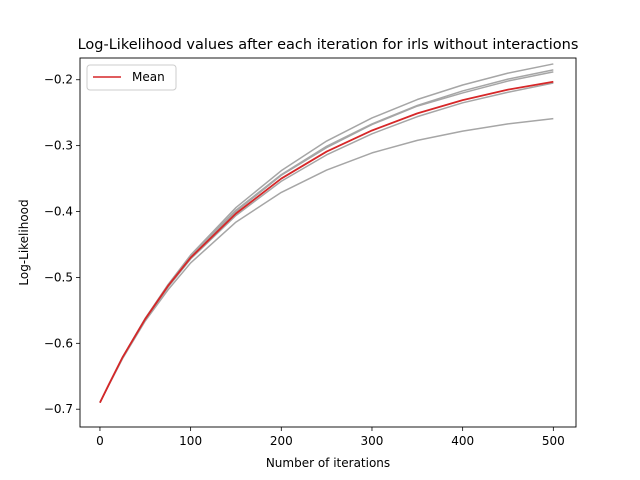 The image size is (640, 480). Describe the element at coordinates (100, 441) in the screenshot. I see `x-tick-label: 0` at that location.